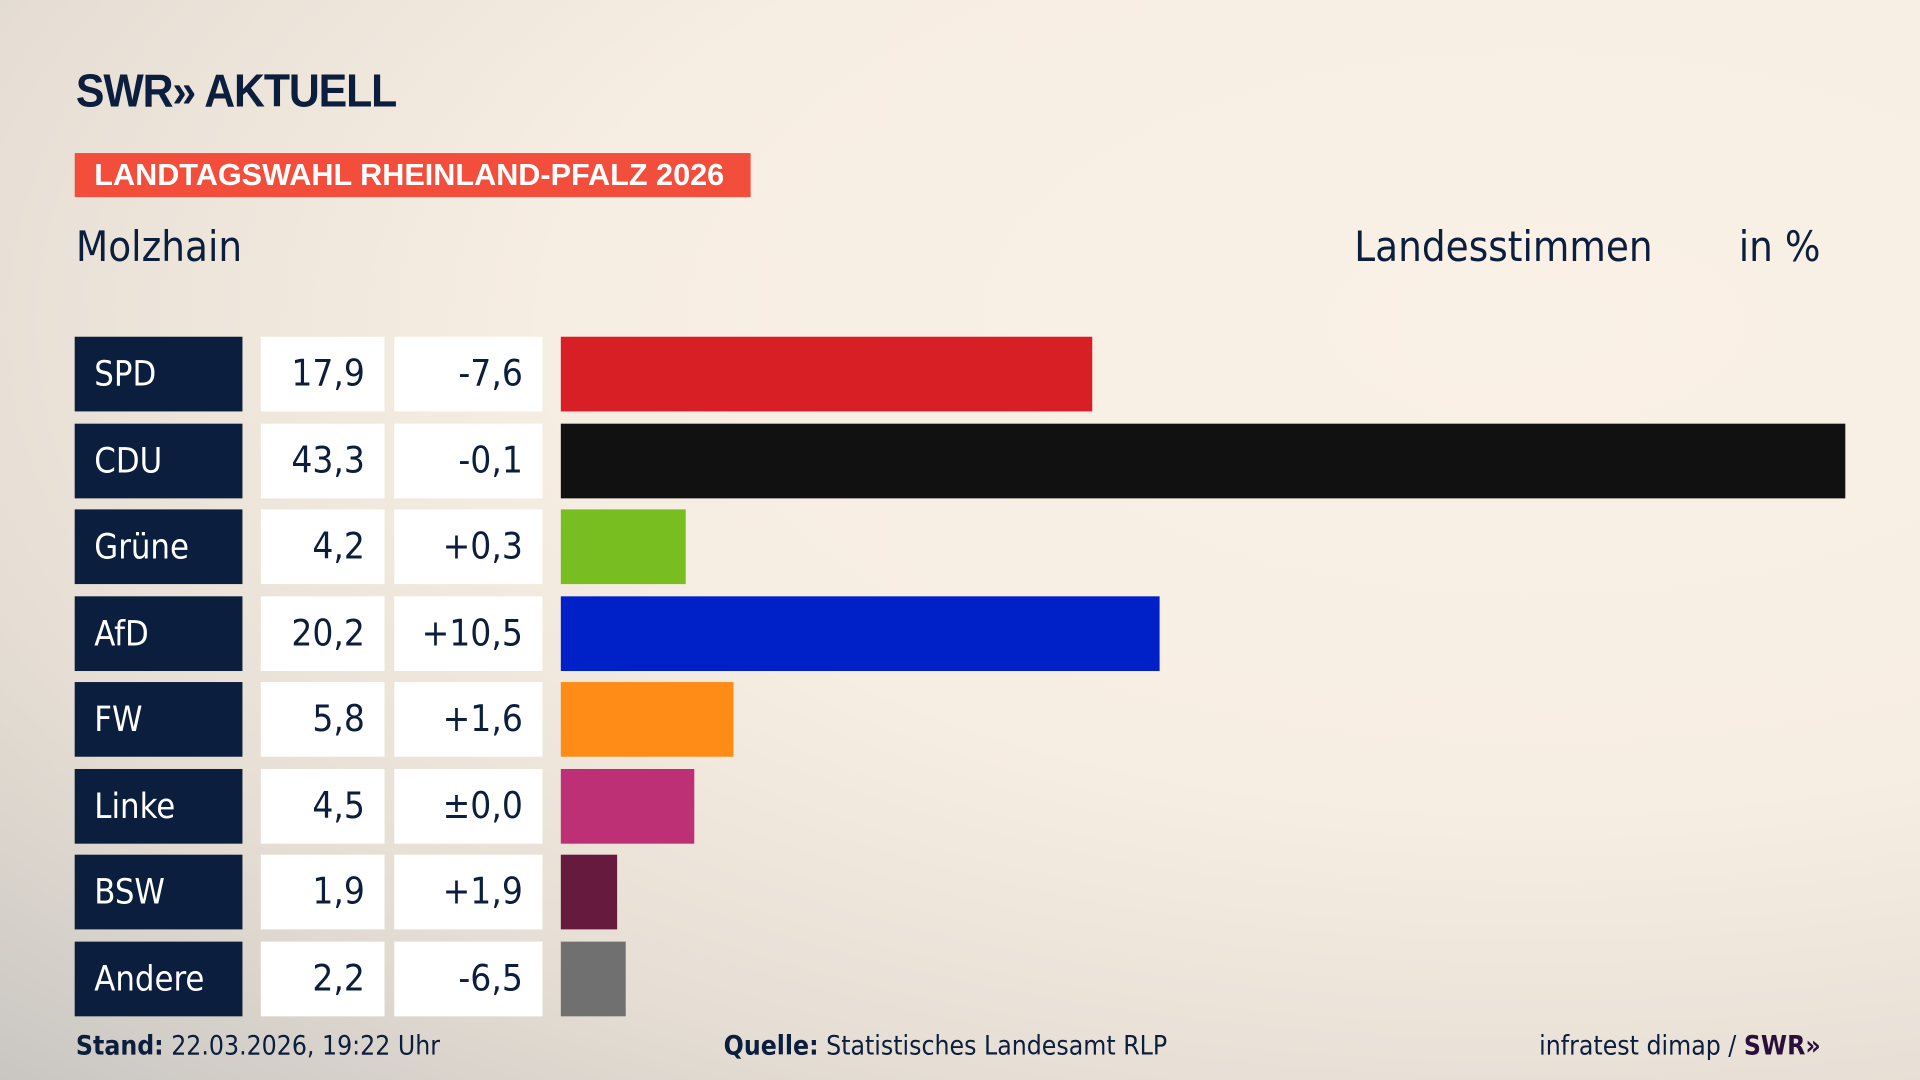 The height and width of the screenshot is (1080, 1920). I want to click on diff-label: -0,1, so click(468, 460).